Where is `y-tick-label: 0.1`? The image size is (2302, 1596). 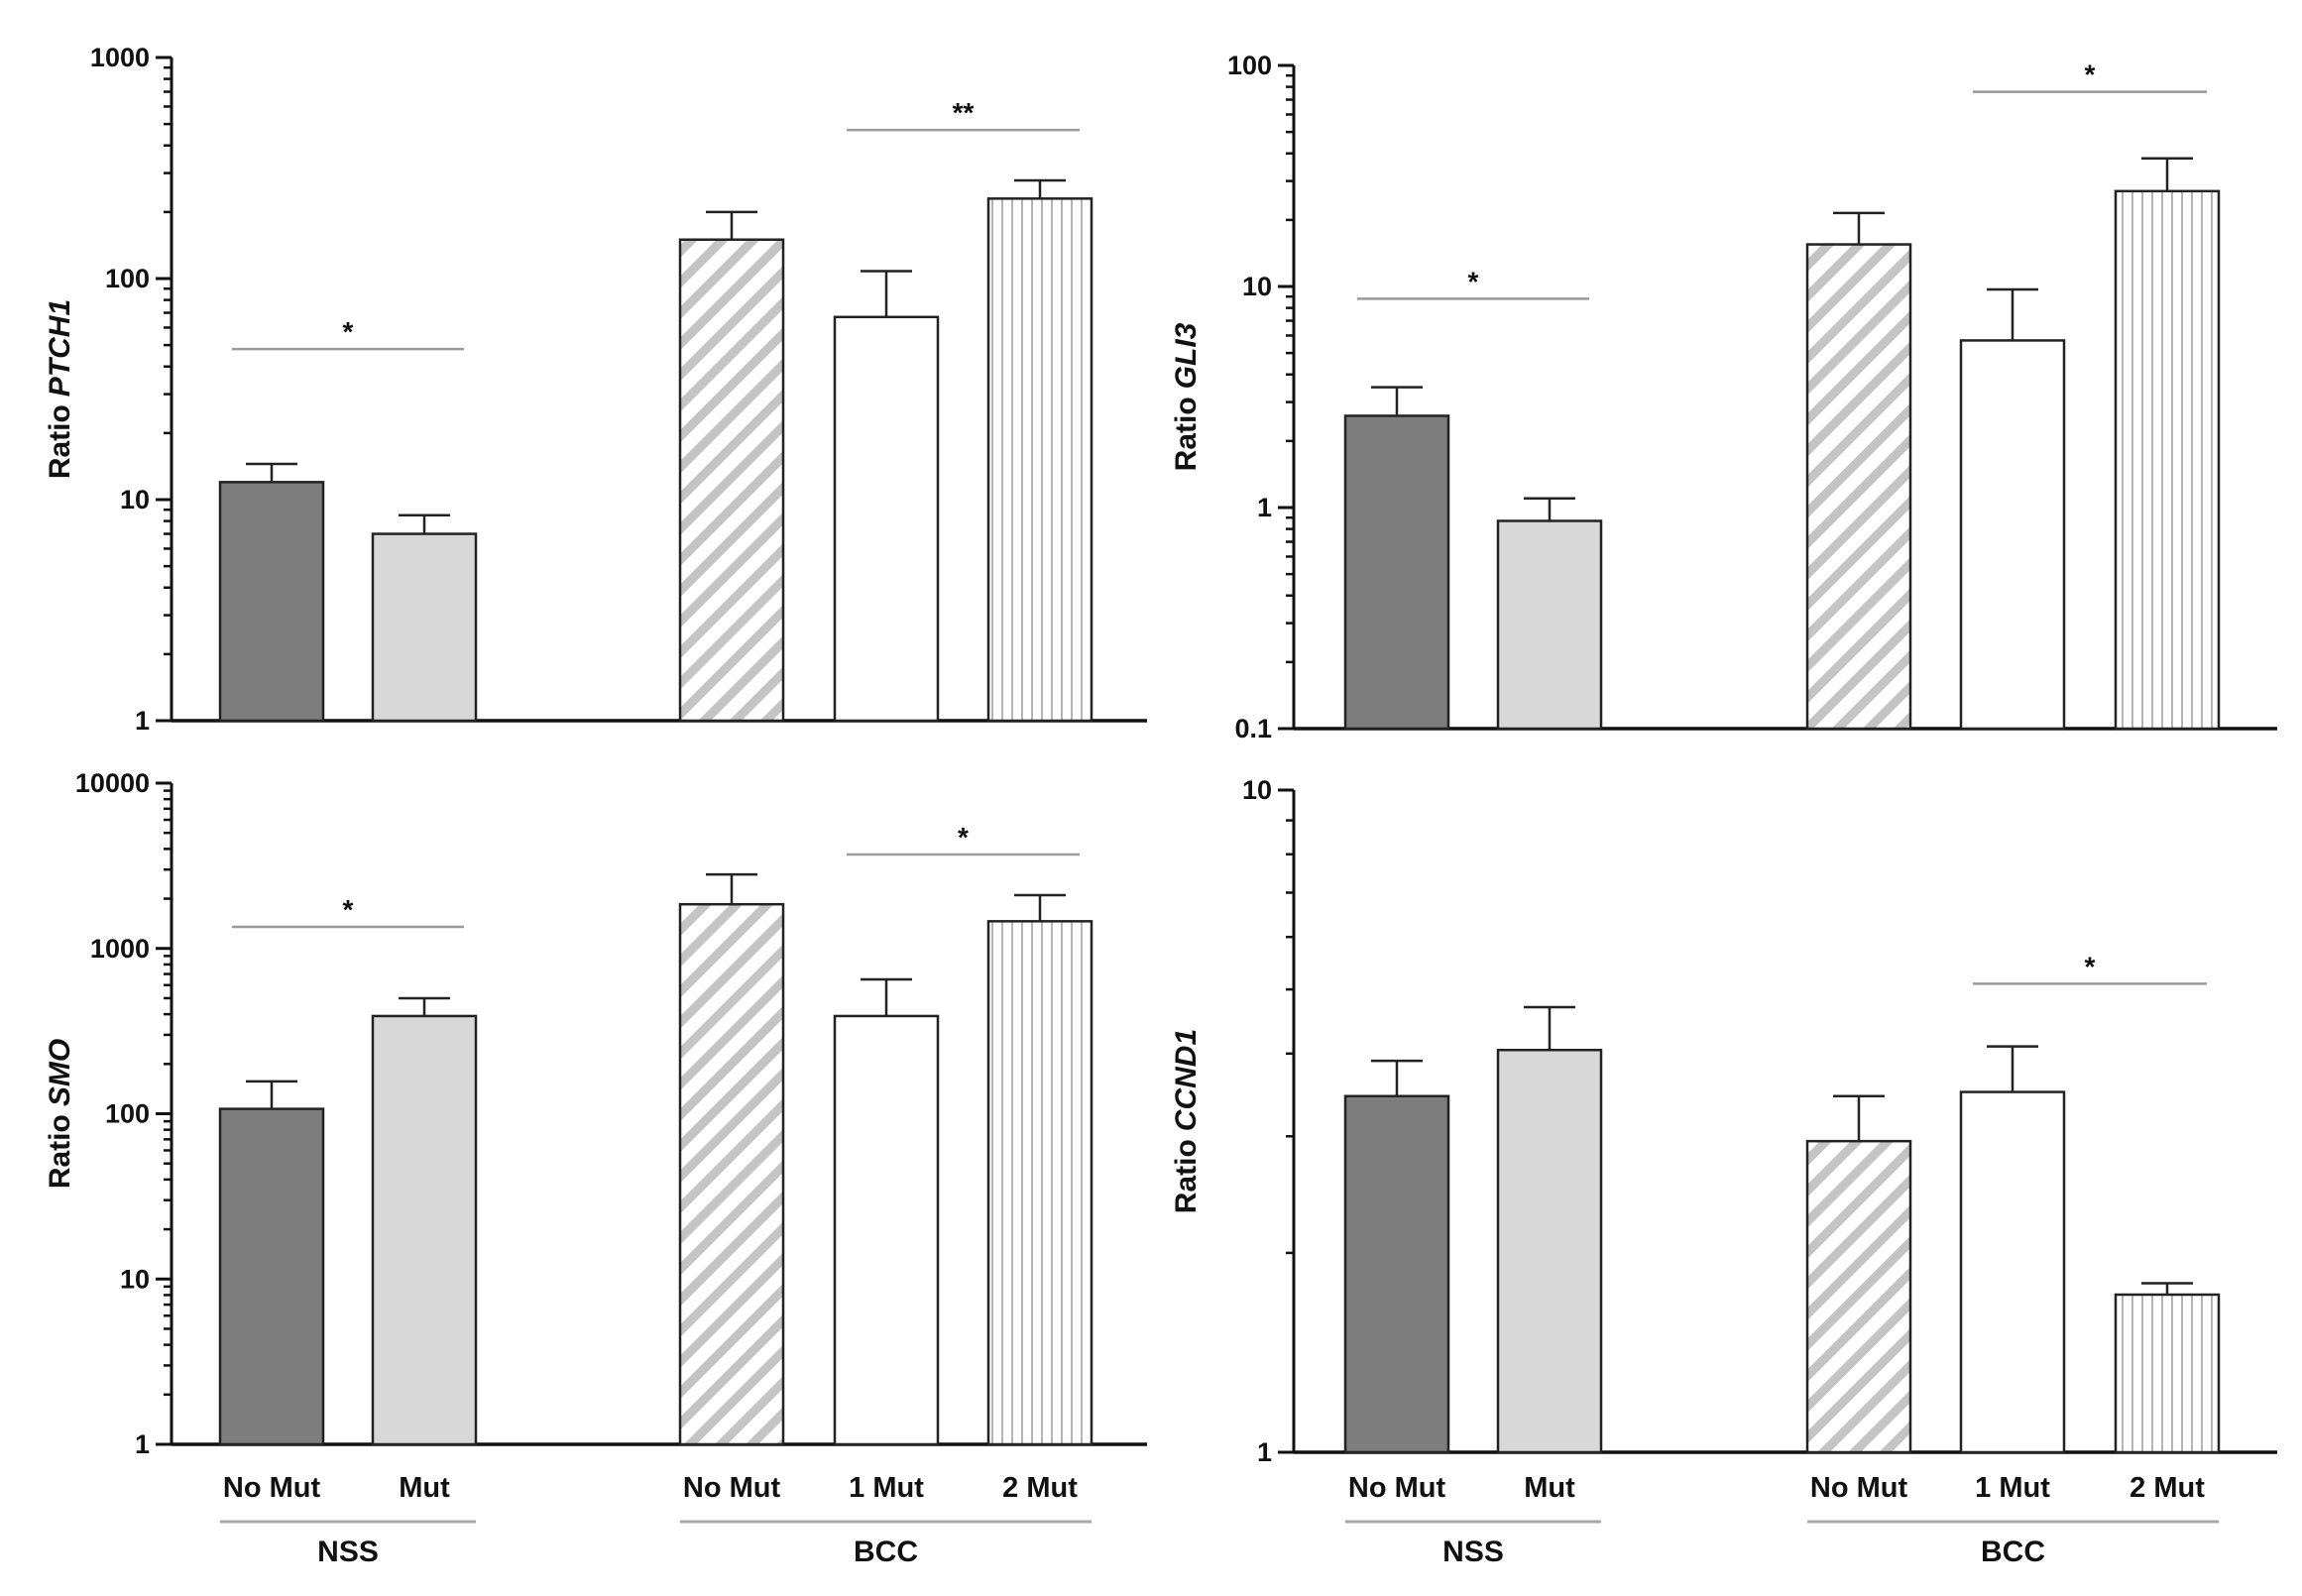
y-tick-label: 0.1 is located at coordinates (1253, 728).